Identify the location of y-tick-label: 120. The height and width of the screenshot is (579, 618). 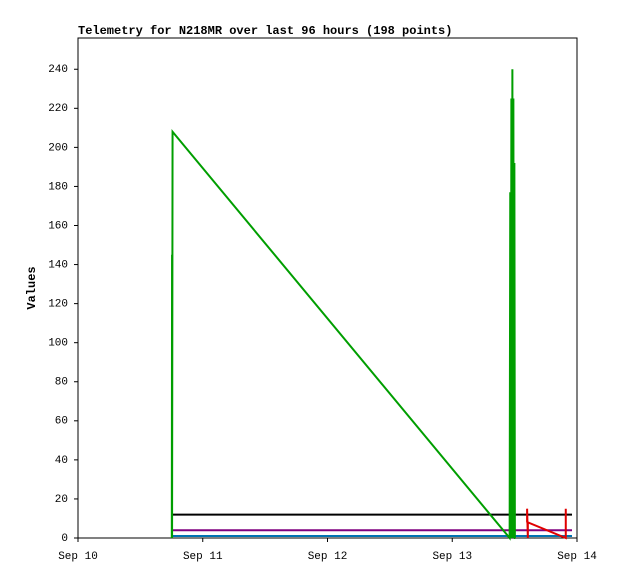
(58, 305).